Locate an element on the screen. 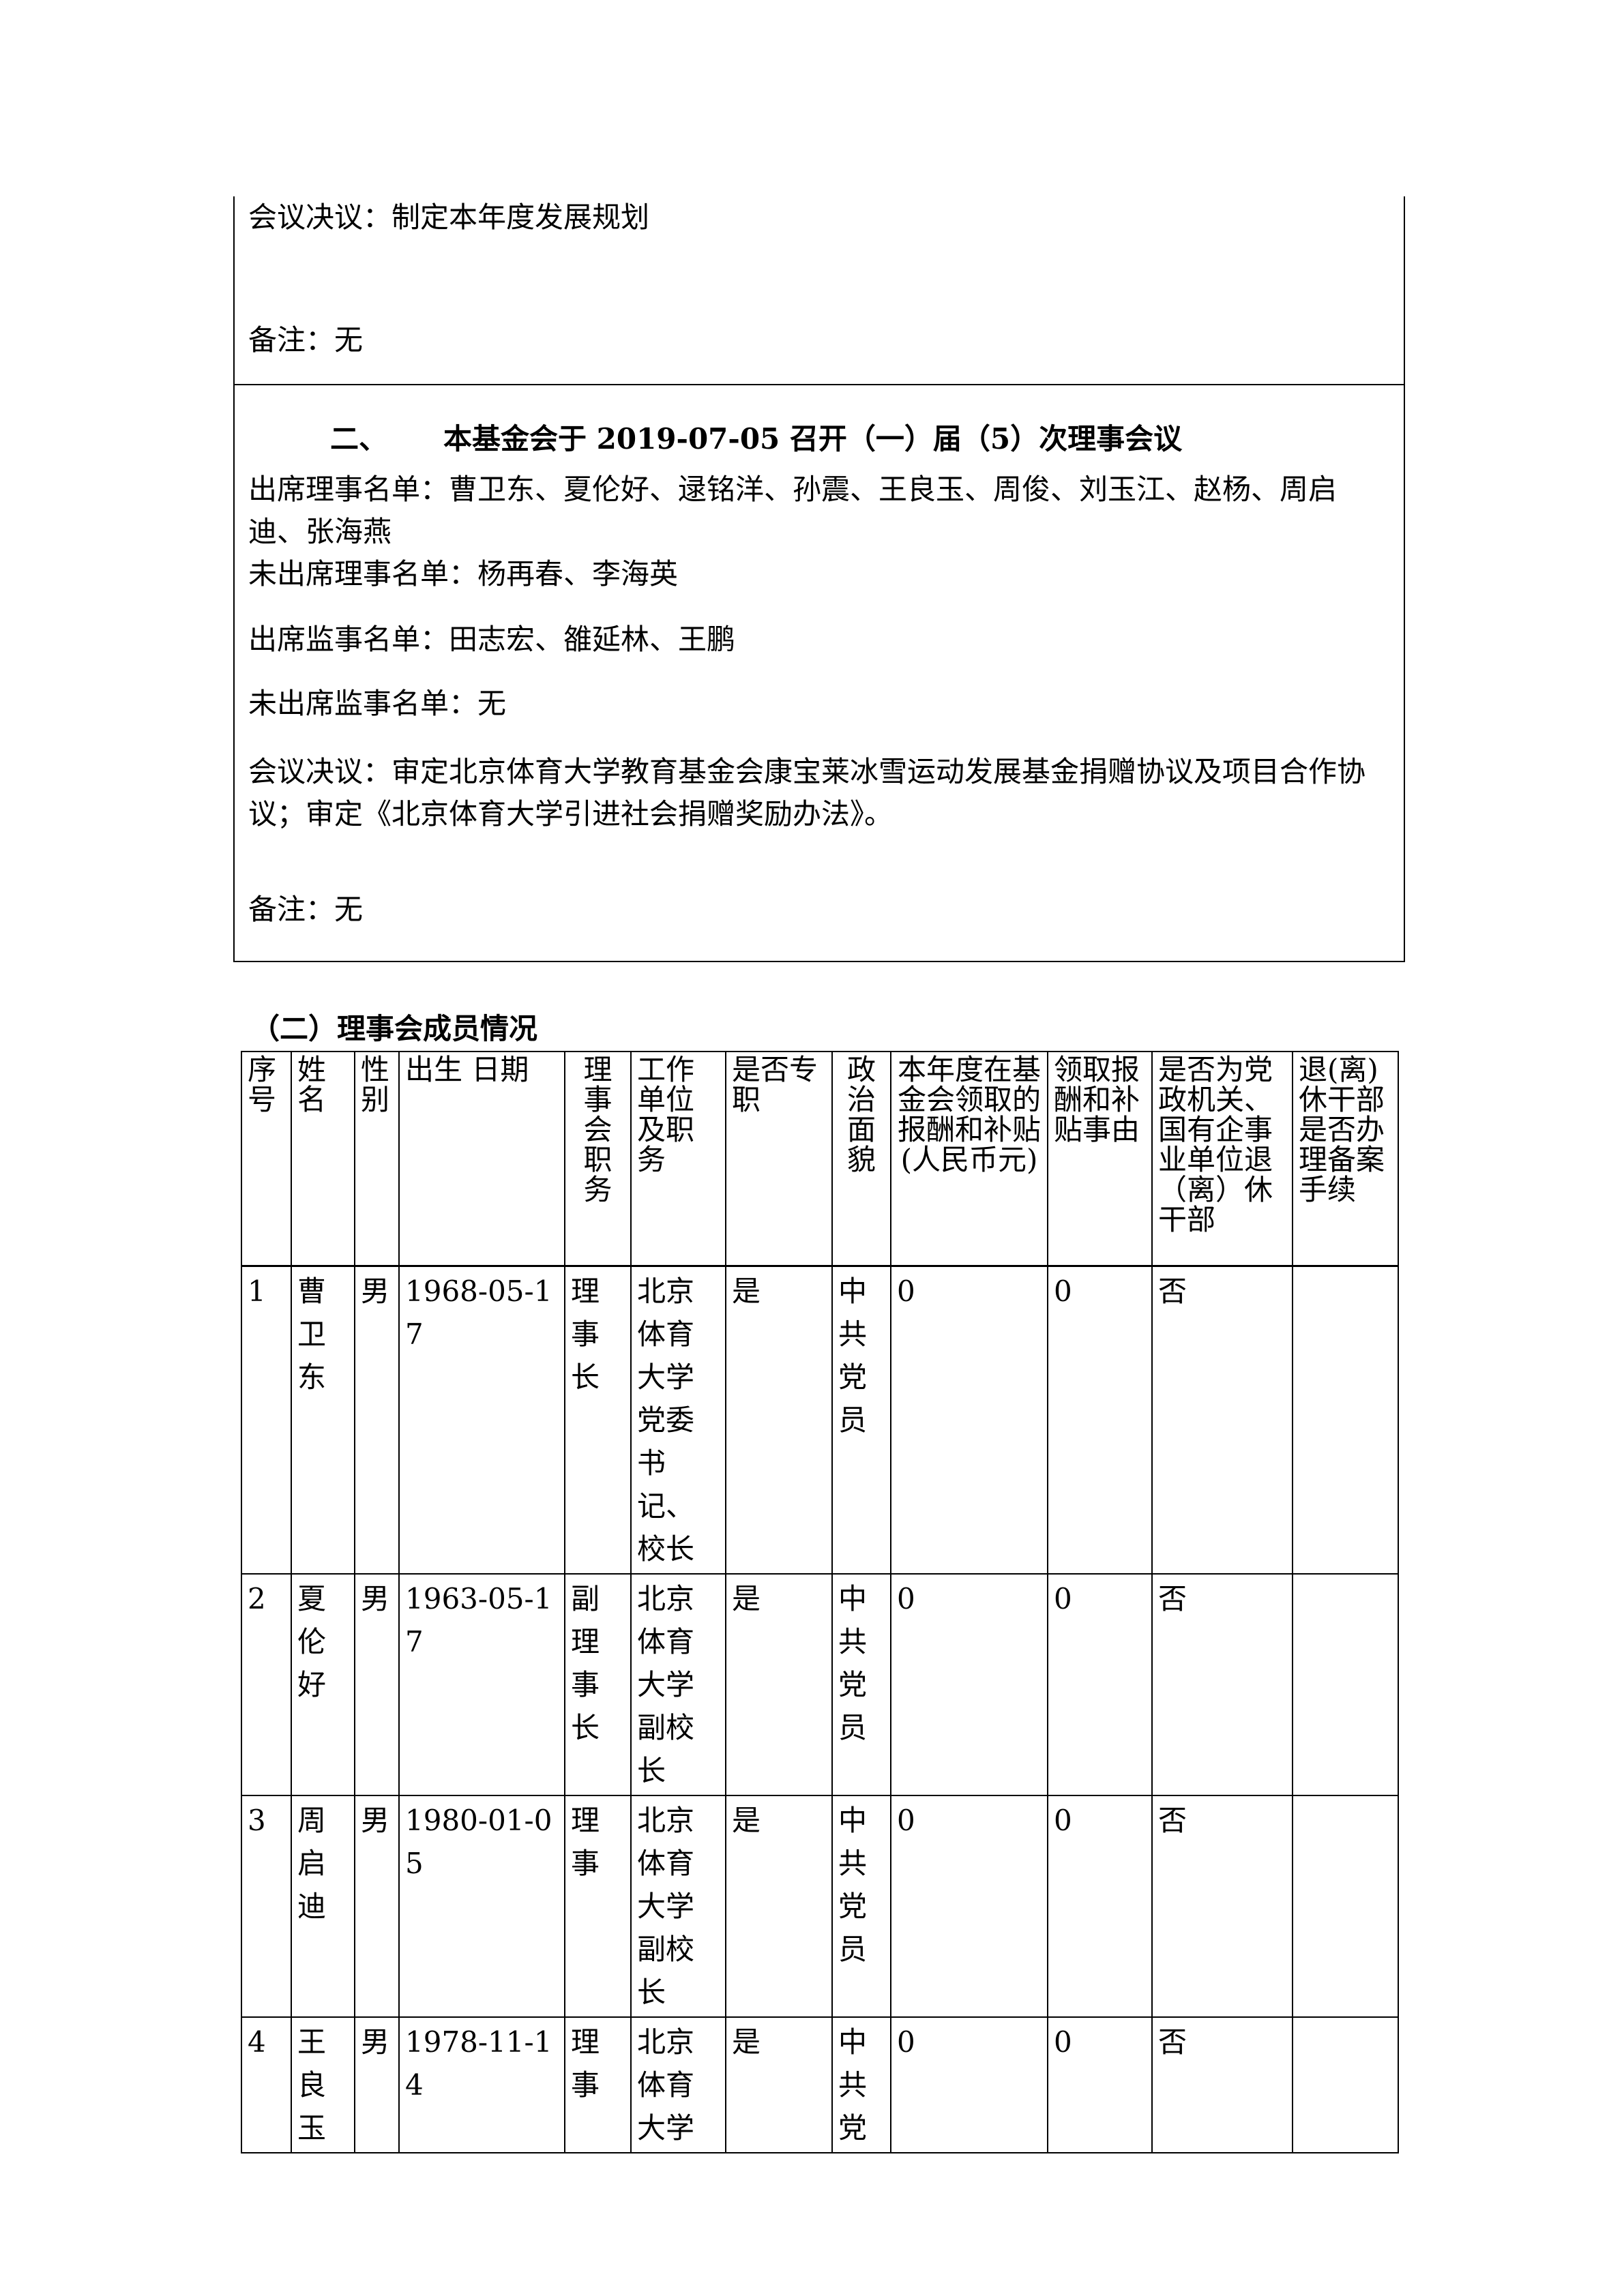 The height and width of the screenshot is (2296, 1624). supervisors-absent: 未出席监事名单：无 is located at coordinates (377, 704).